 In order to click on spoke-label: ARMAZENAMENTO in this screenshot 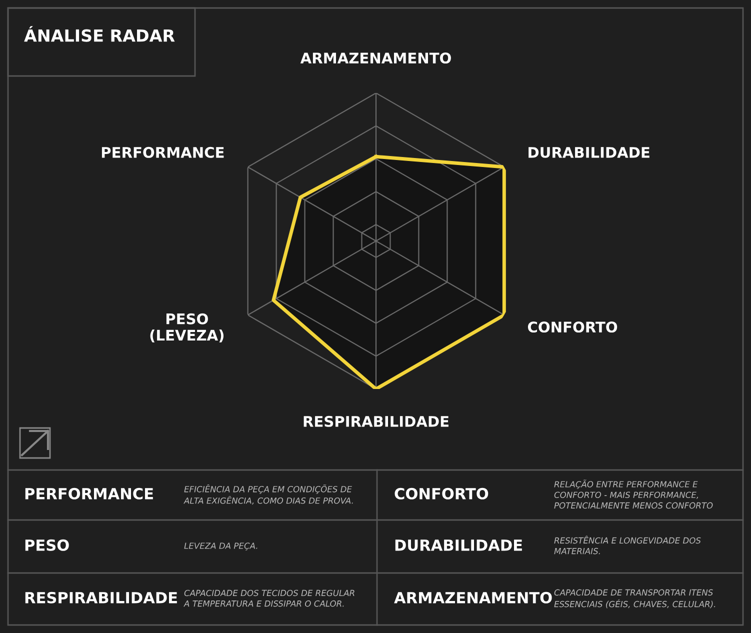, I will do `click(375, 58)`.